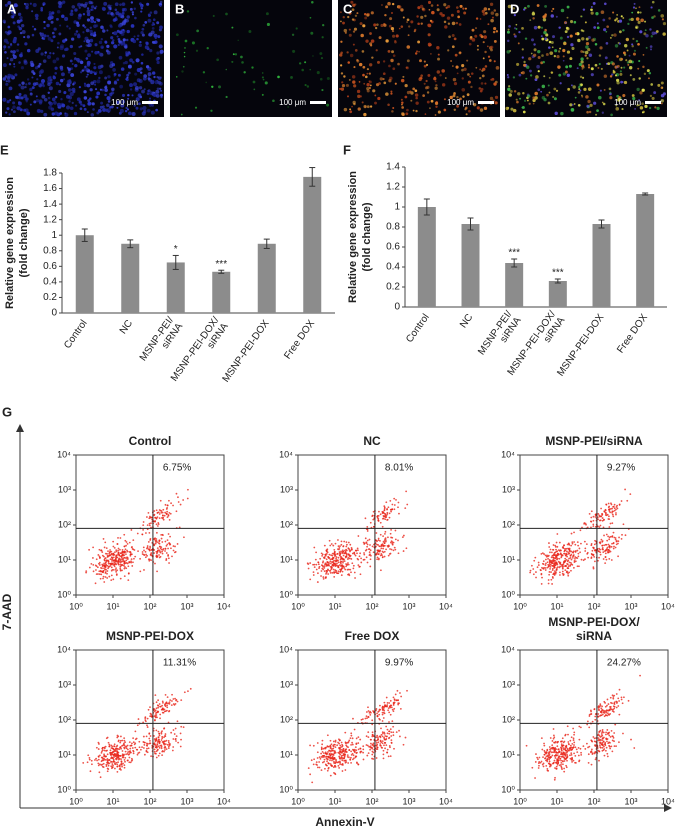  What do you see at coordinates (286, 454) in the screenshot?
I see `y-tick-label: 10⁴` at bounding box center [286, 454].